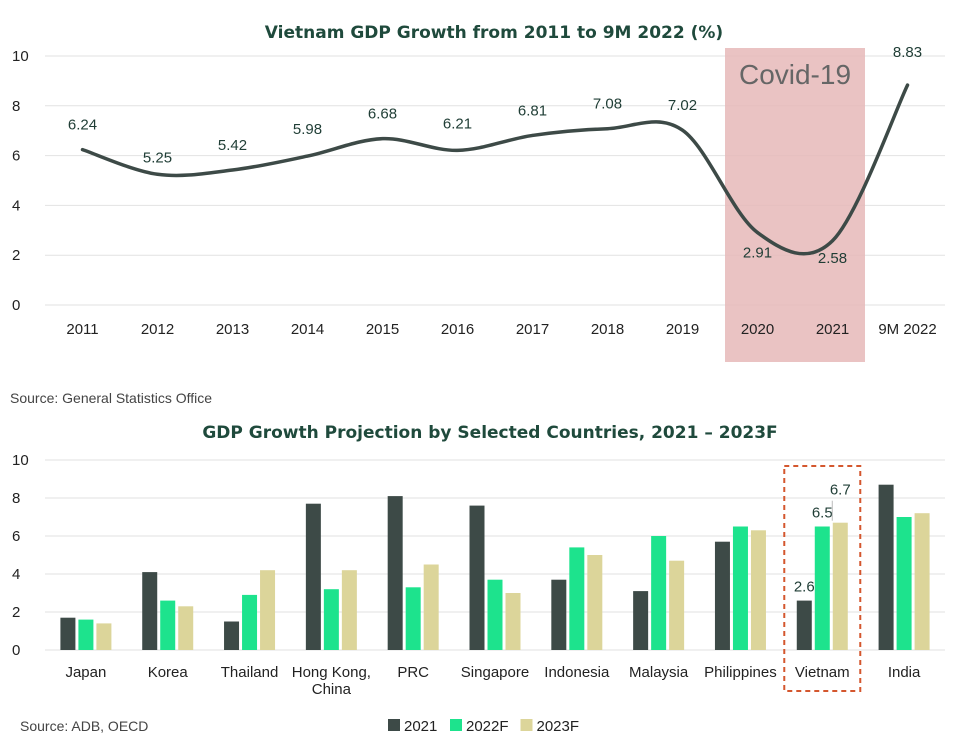 The height and width of the screenshot is (751, 975). Describe the element at coordinates (659, 672) in the screenshot. I see `x-tick-label: Malaysia` at that location.